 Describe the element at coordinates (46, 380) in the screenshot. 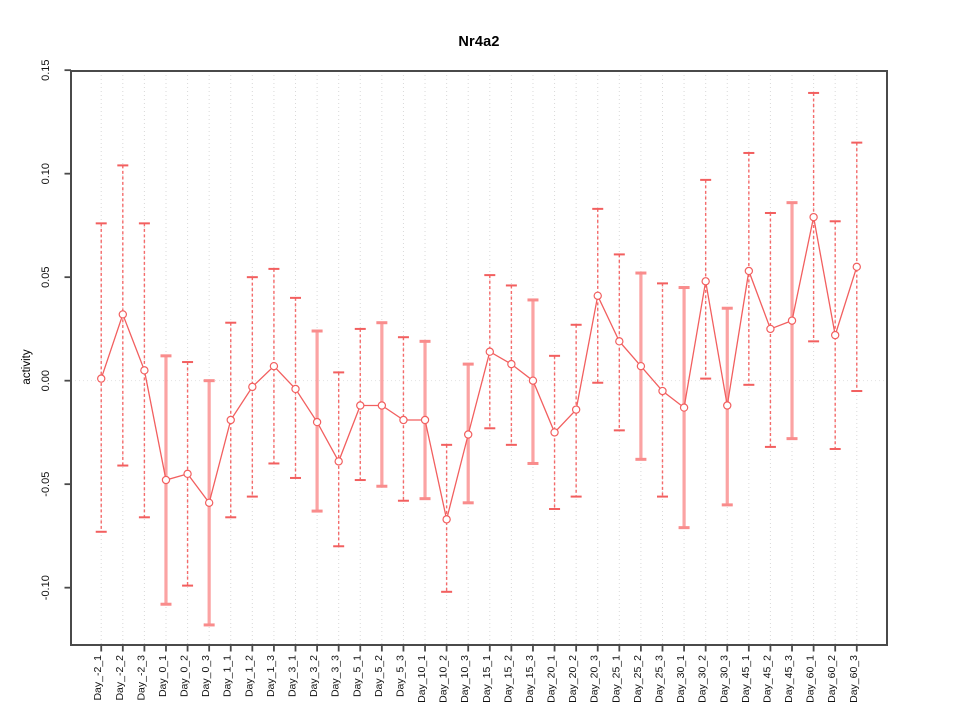

I see `y-tick-label: 0.00` at that location.